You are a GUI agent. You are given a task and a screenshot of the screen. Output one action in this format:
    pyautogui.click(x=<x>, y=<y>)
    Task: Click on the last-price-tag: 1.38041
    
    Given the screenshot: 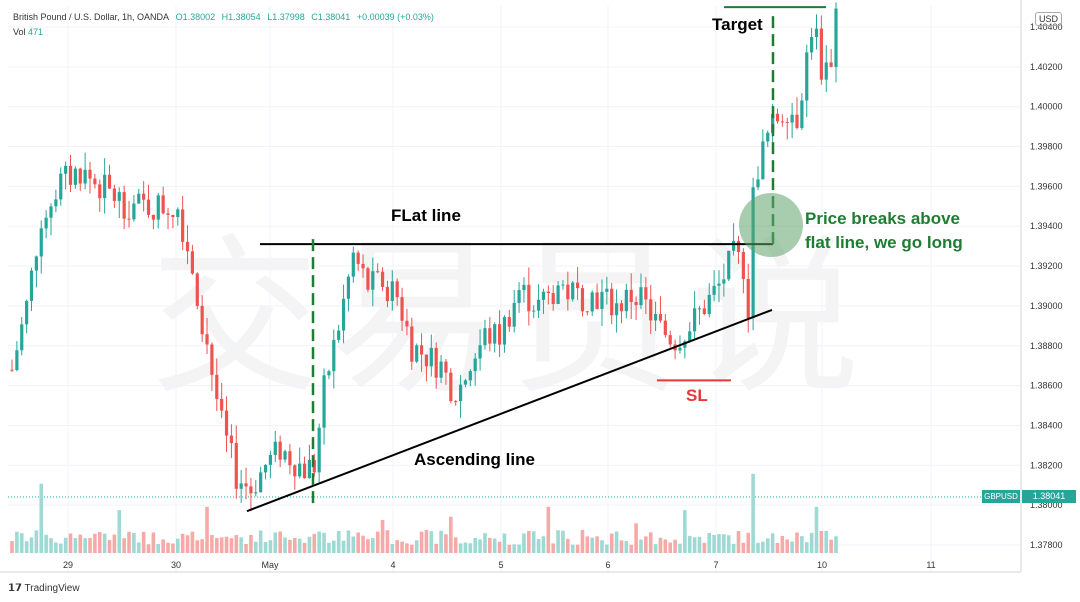 What is the action you would take?
    pyautogui.click(x=1049, y=496)
    